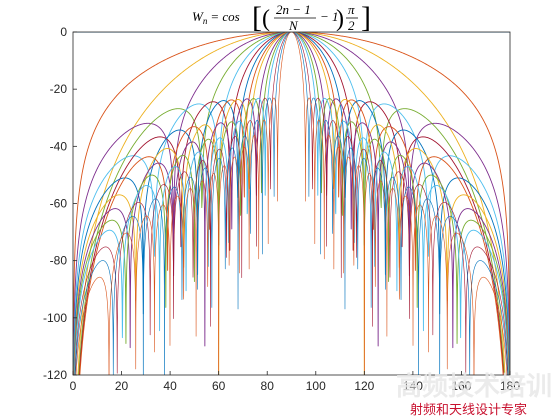 This screenshot has height=420, width=560. I want to click on y-tick-label: -20, so click(59, 89).